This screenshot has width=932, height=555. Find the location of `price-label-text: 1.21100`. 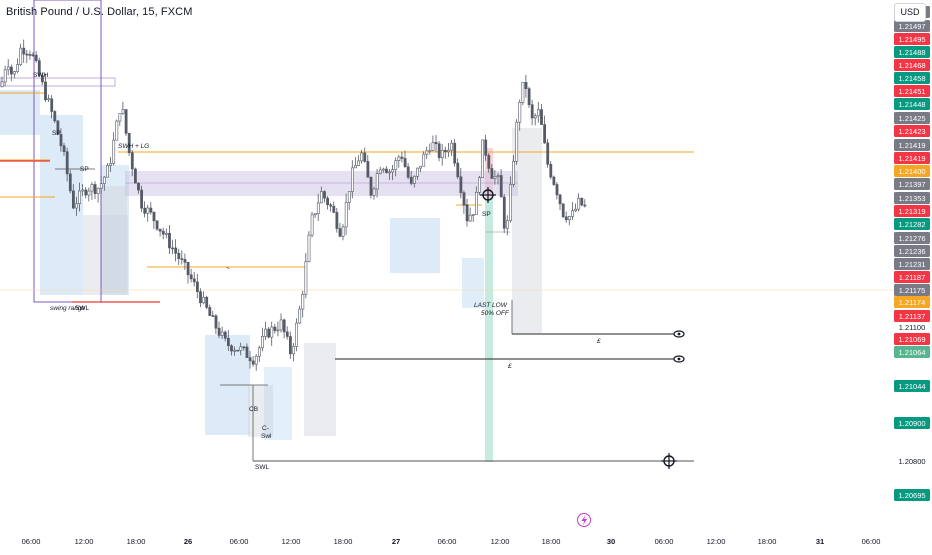

price-label-text: 1.21100 is located at coordinates (912, 327).